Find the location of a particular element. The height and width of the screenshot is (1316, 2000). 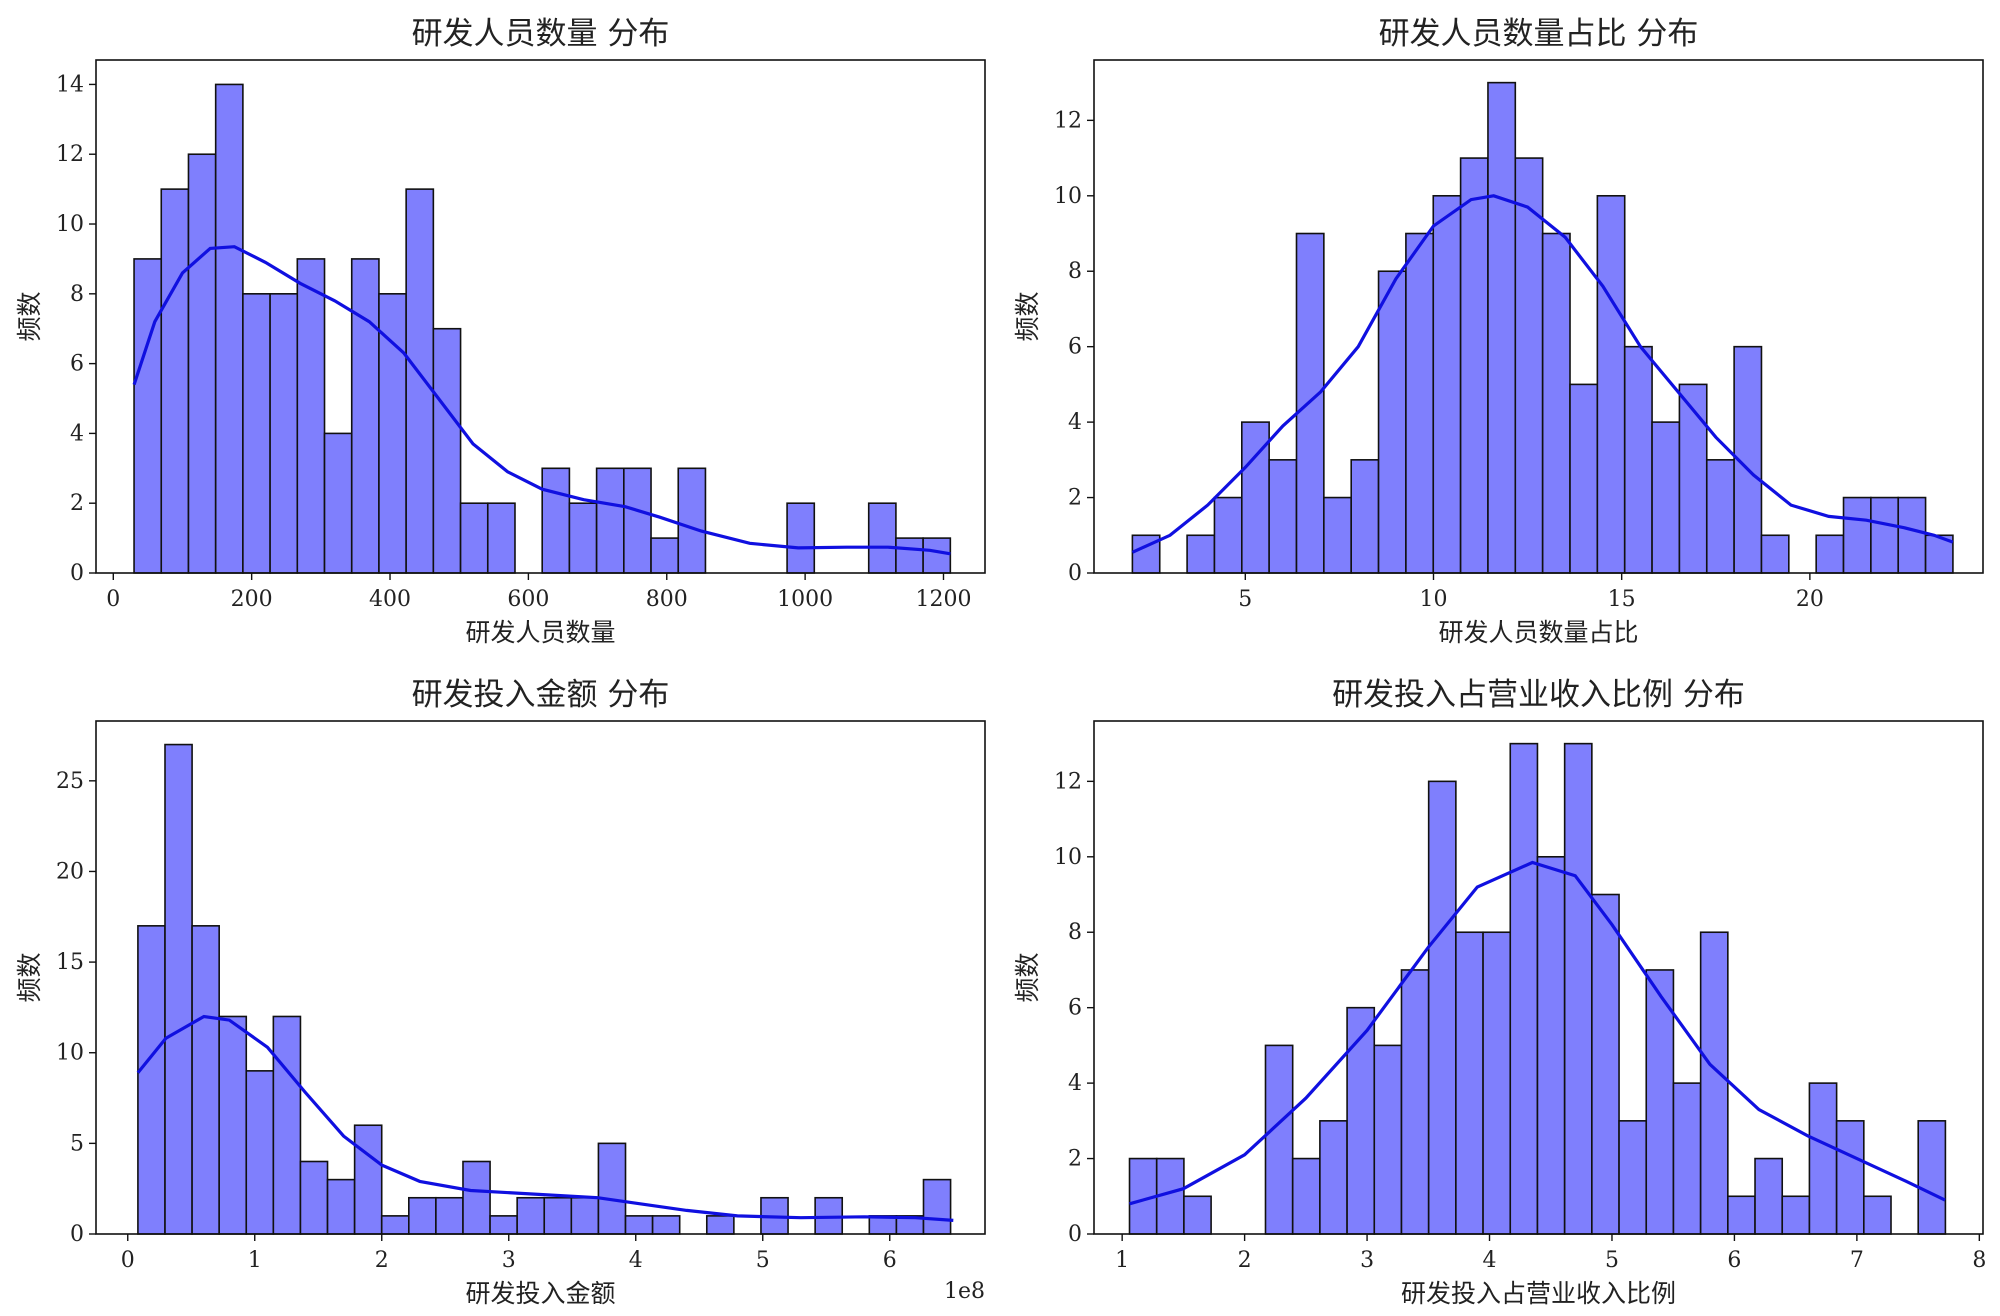

x-tick-label: 10 is located at coordinates (1433, 599).